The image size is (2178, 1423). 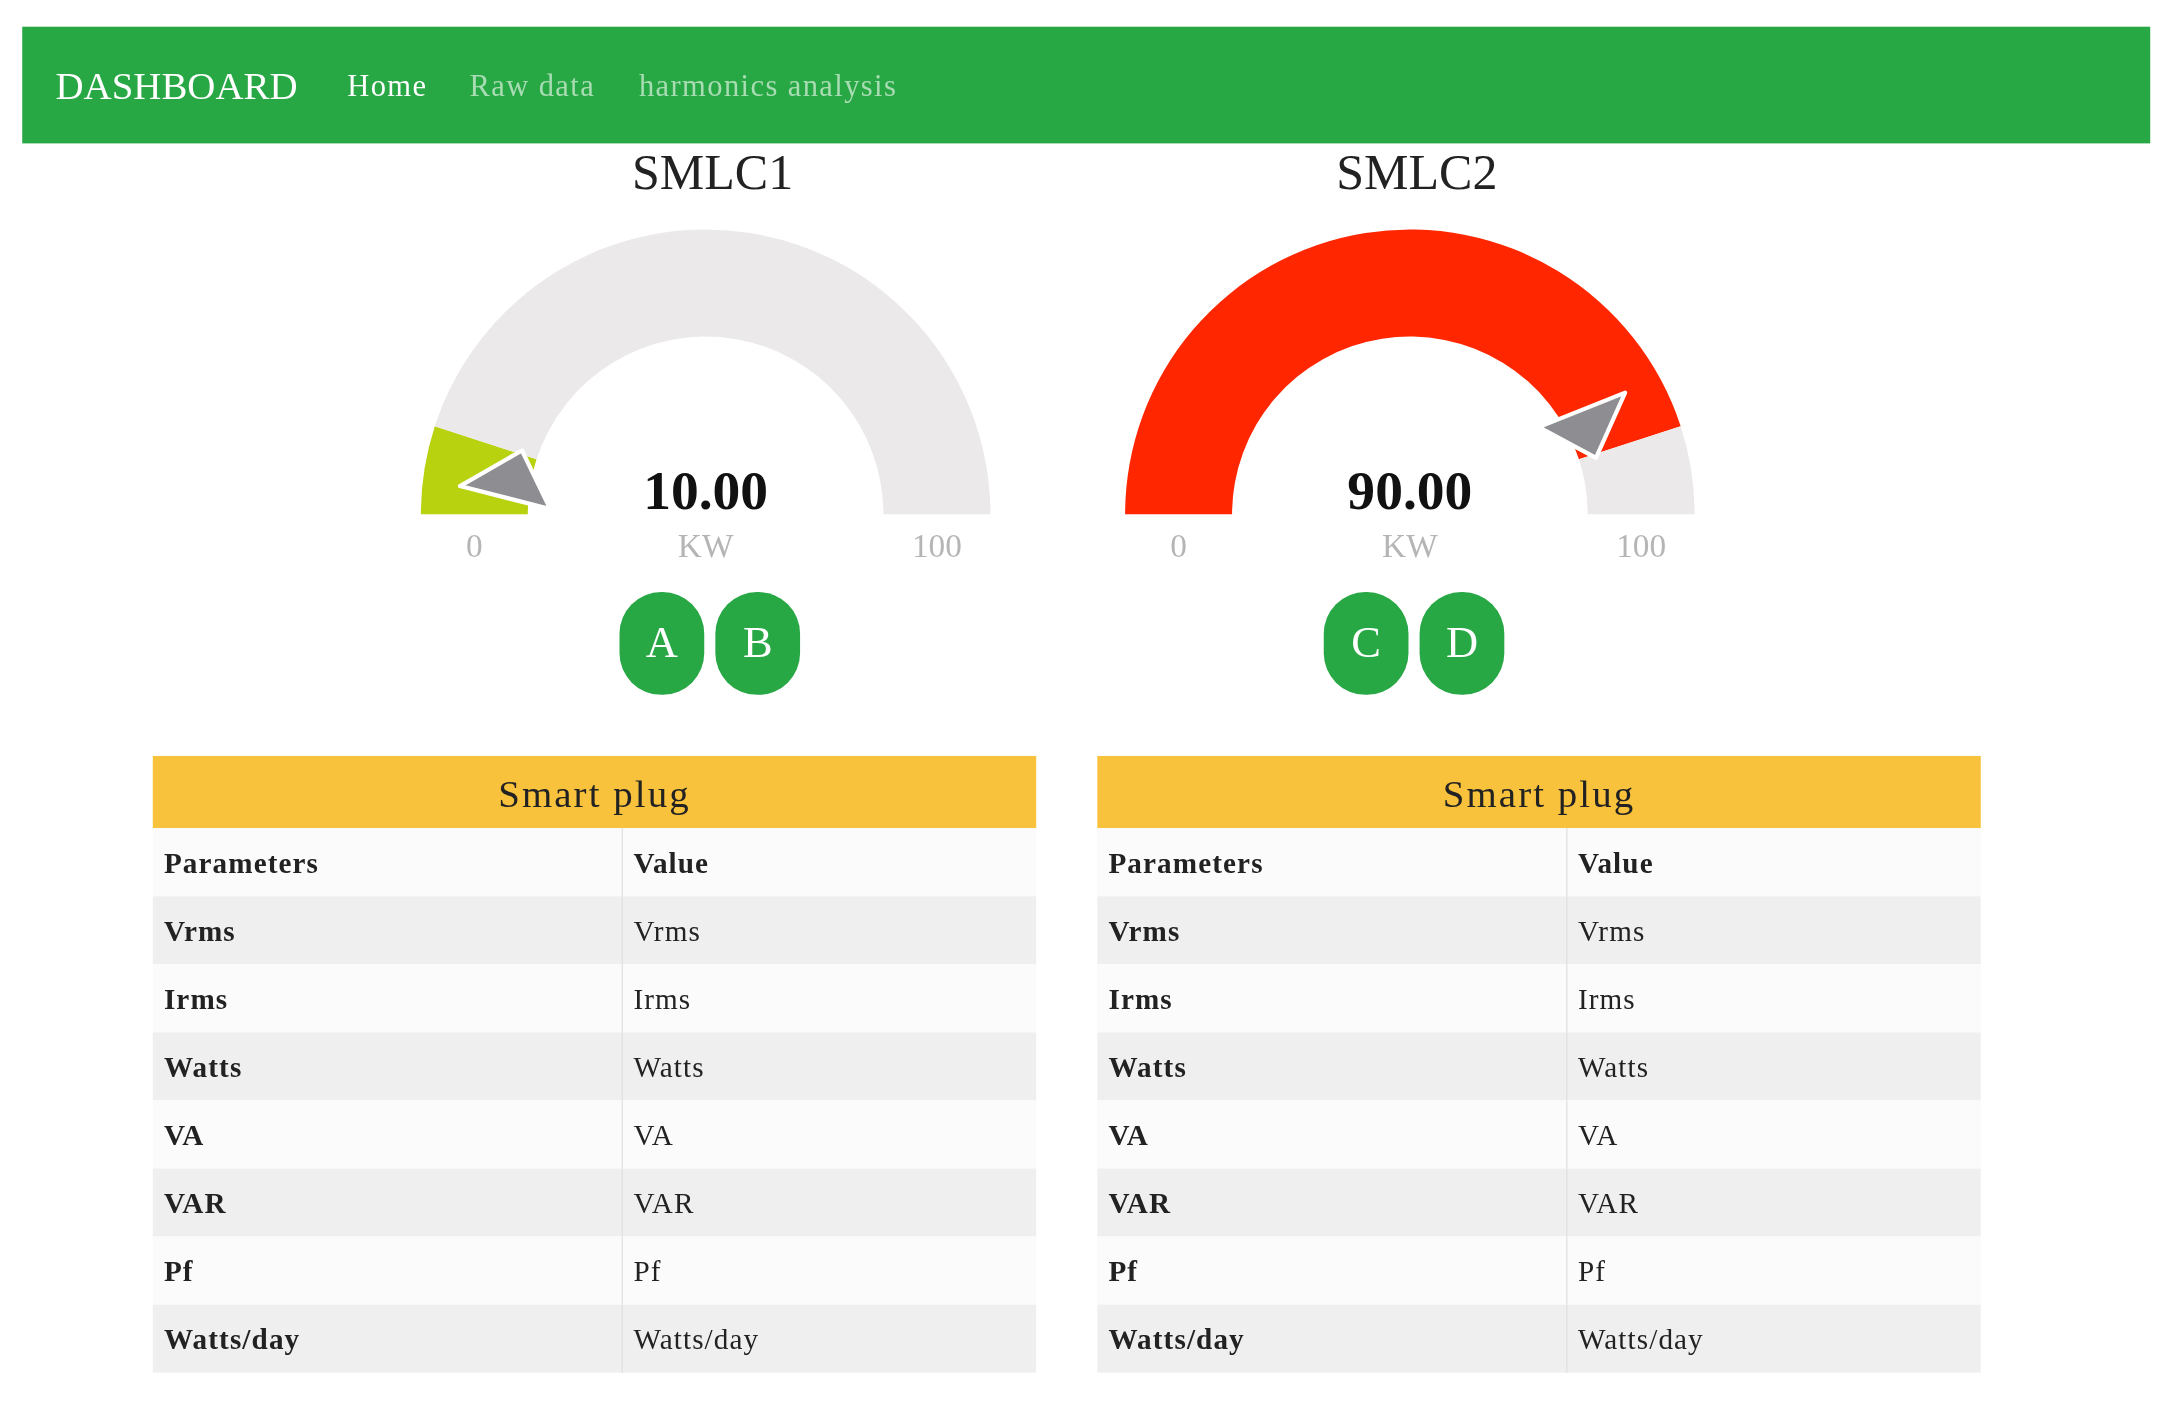 I want to click on round-button: D, so click(x=1462, y=643).